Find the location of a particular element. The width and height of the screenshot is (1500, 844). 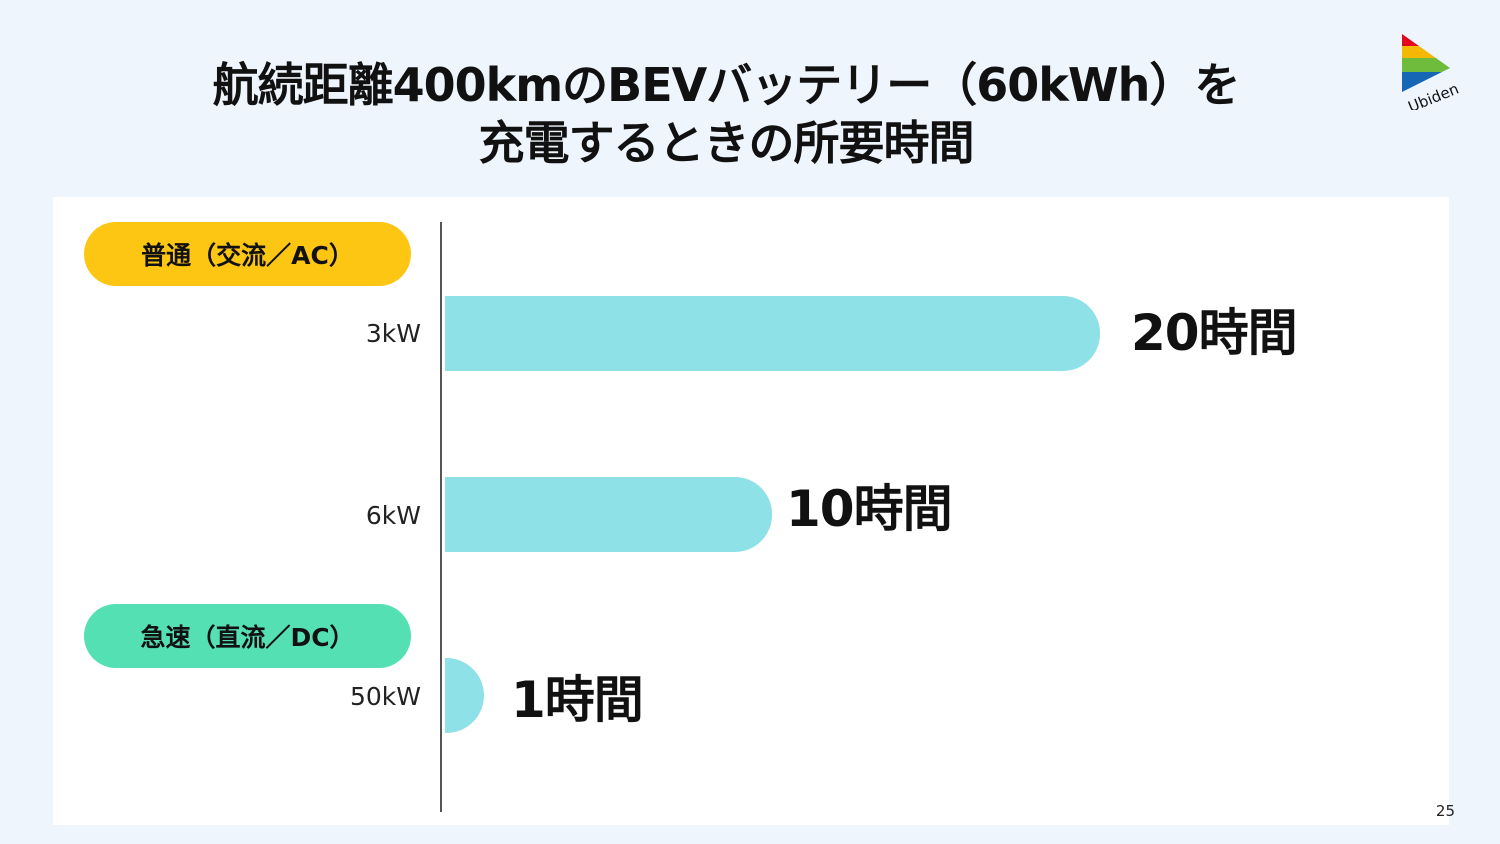

slide-title: 航続距離400kmのBEVバッテリー（60kWh）を 充電するときの所要時間 is located at coordinates (726, 114).